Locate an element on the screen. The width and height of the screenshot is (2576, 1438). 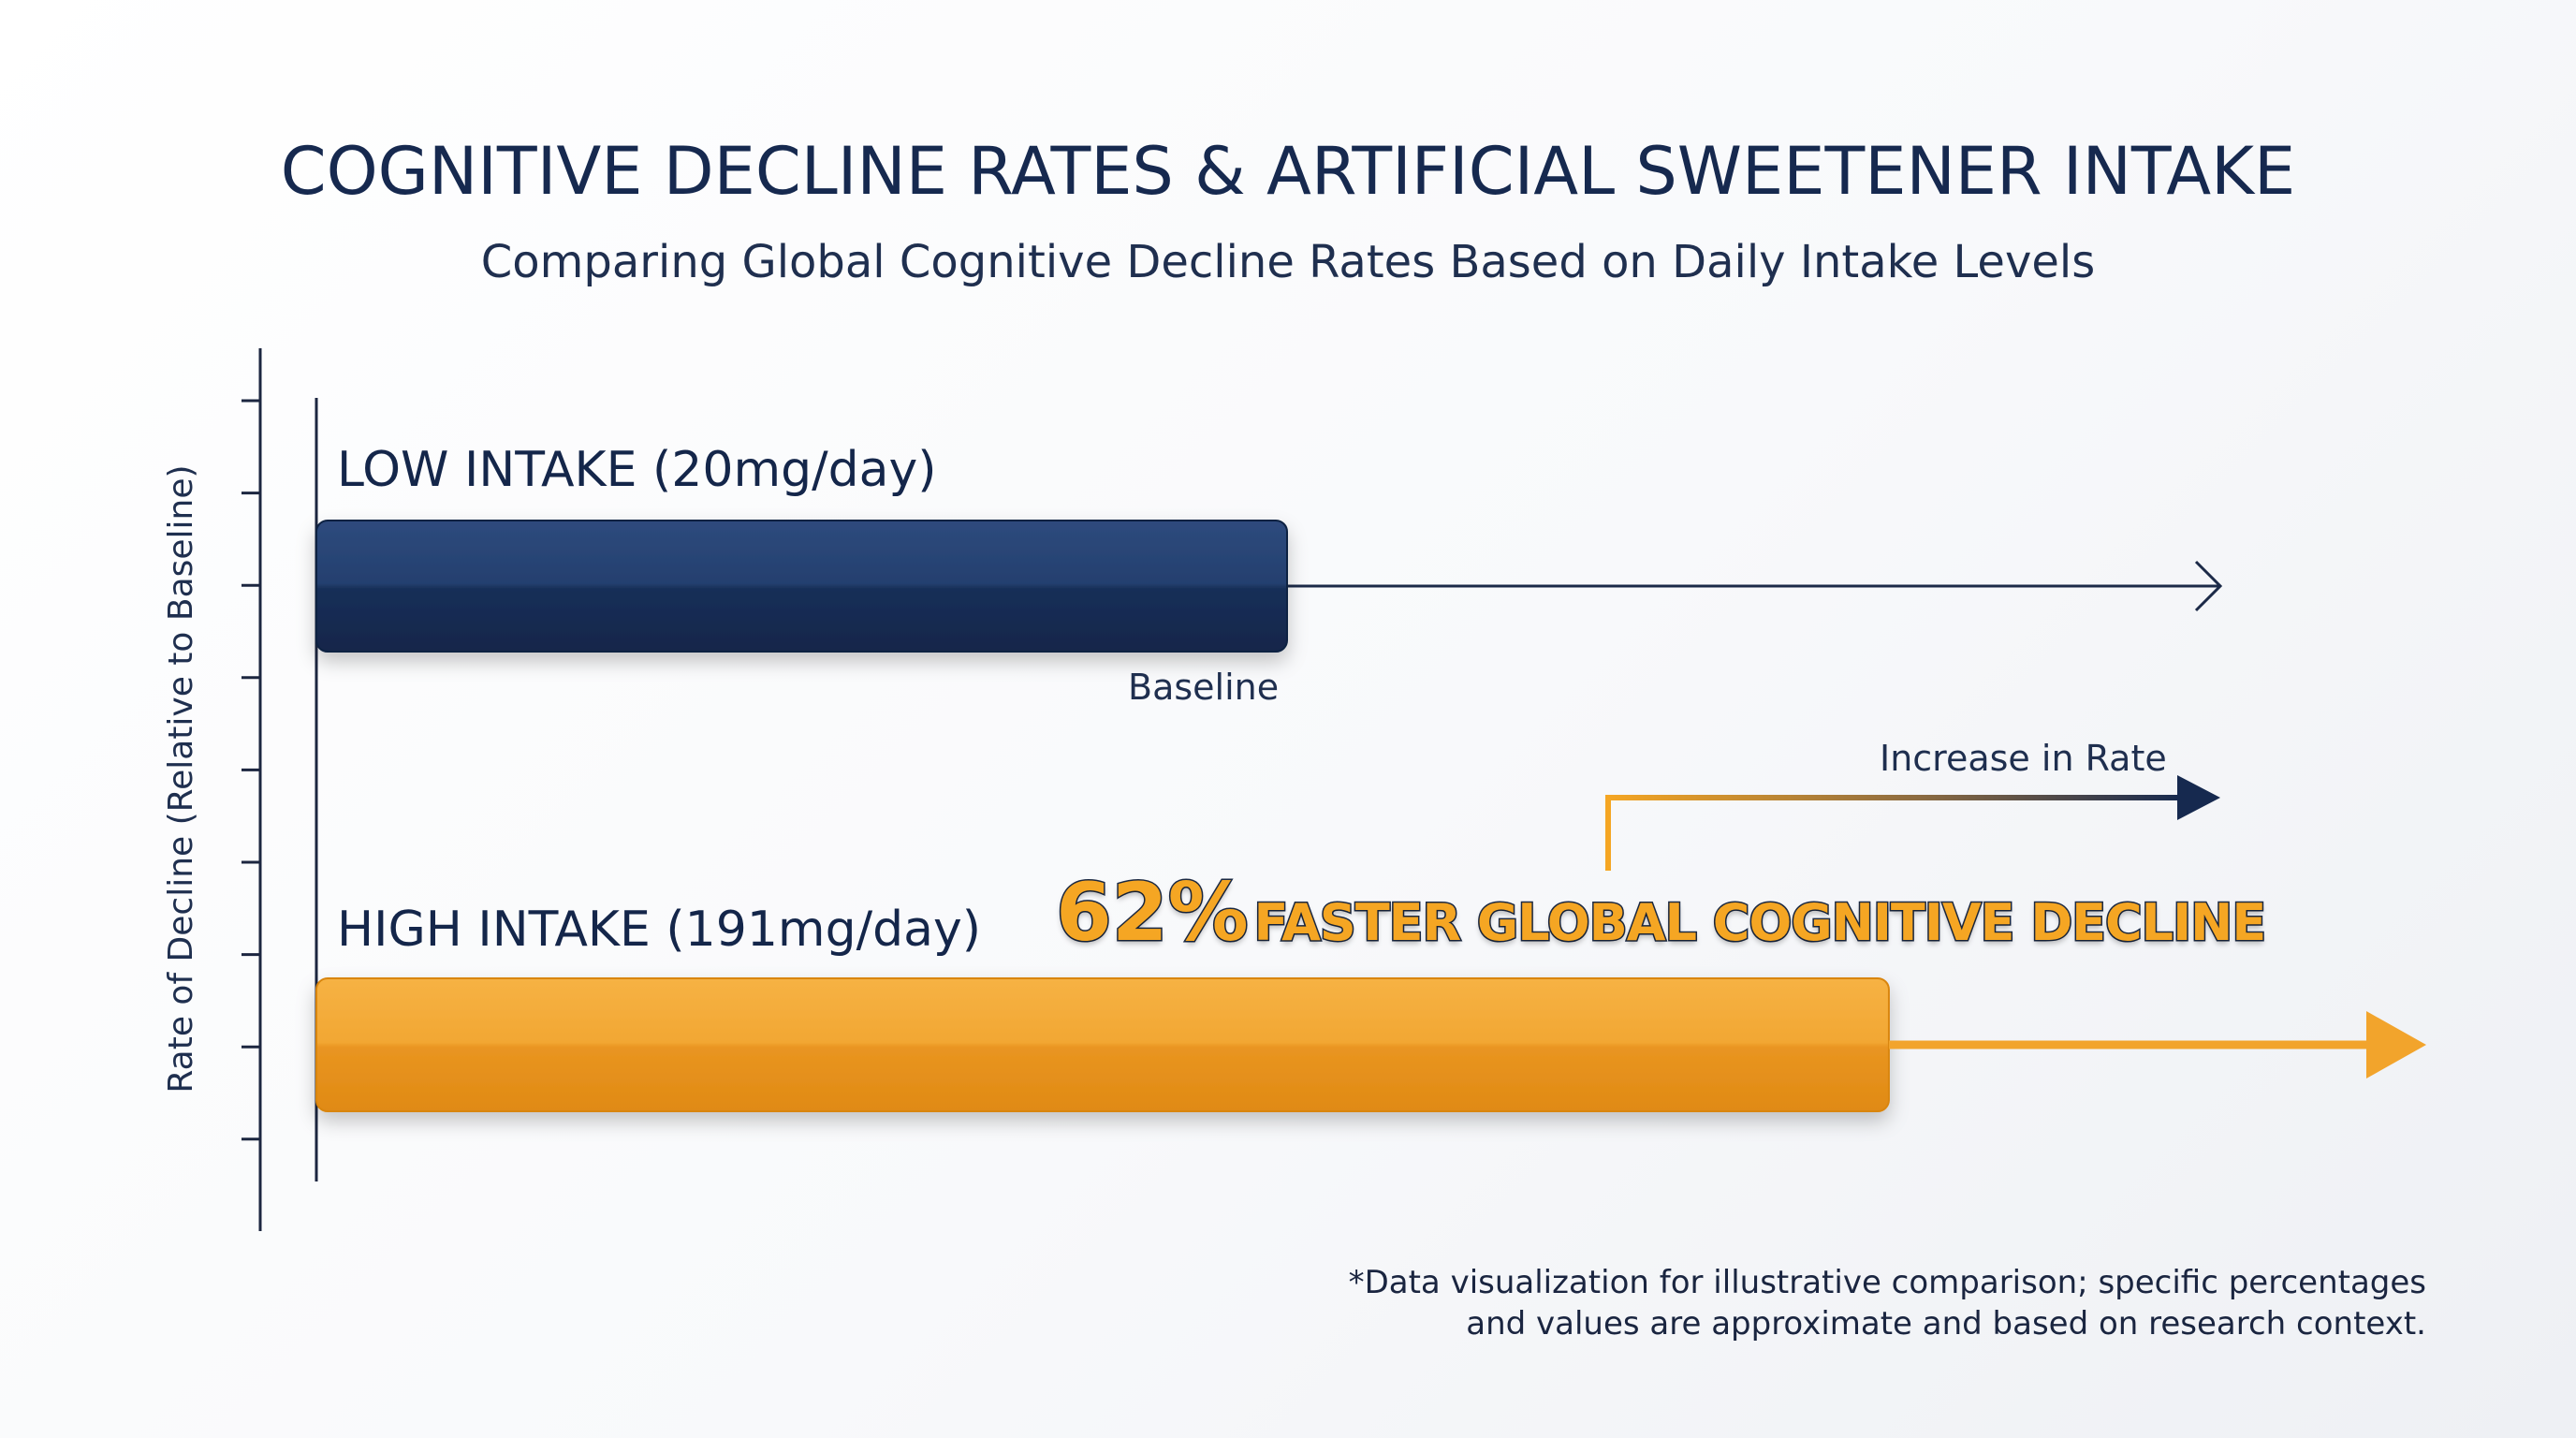
callout-percent: 62% is located at coordinates (1153, 913).